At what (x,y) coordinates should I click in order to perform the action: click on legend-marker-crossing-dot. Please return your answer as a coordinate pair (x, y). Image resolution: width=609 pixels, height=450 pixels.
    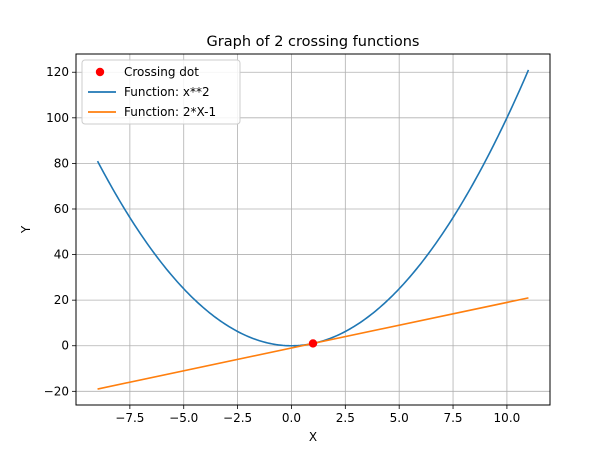
    Looking at the image, I should click on (100, 72).